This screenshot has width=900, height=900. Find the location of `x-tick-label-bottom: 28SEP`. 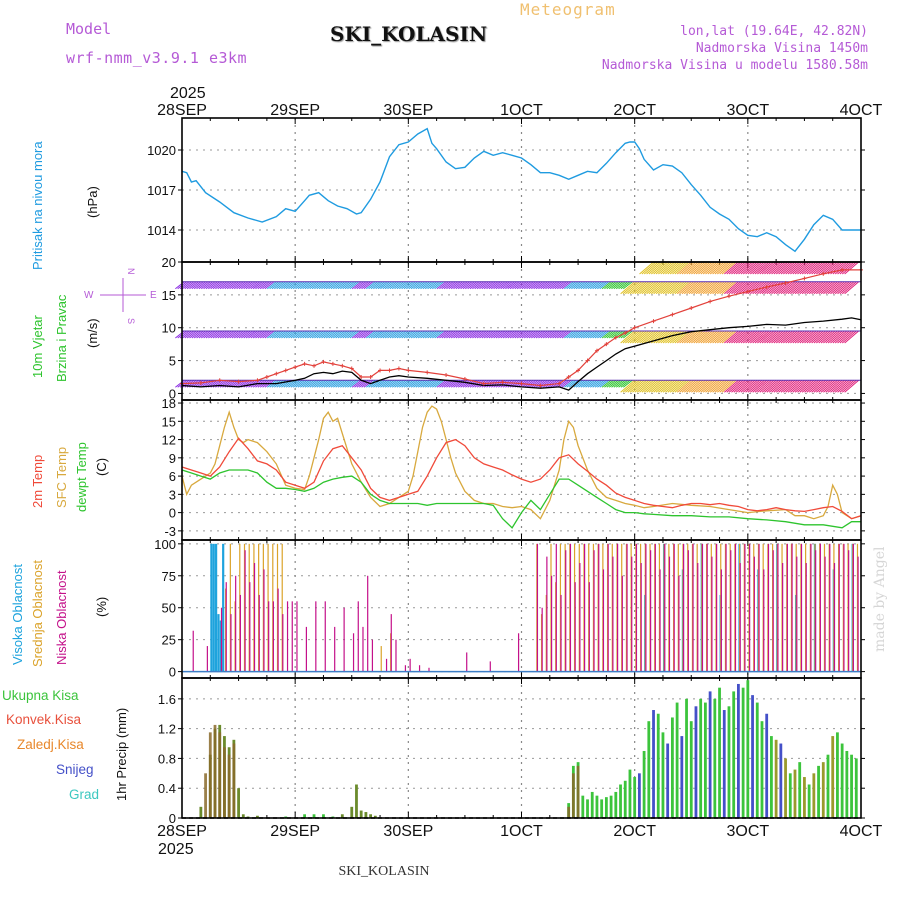

x-tick-label-bottom: 28SEP is located at coordinates (182, 831).